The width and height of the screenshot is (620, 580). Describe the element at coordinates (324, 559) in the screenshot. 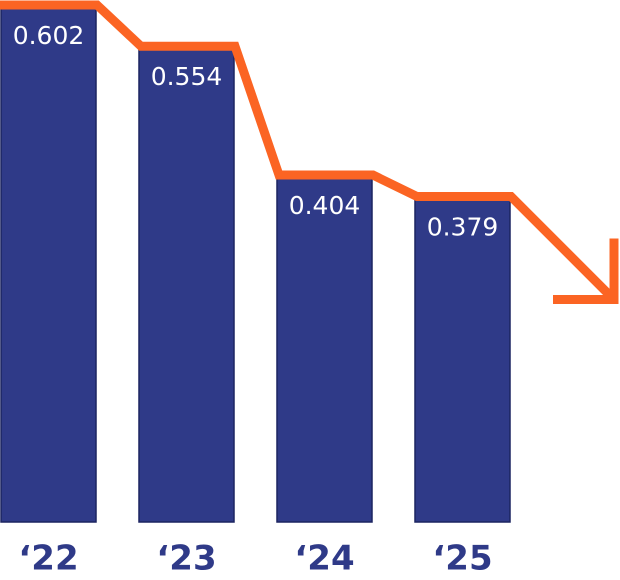

I see `x-tick-label: ‘24` at that location.